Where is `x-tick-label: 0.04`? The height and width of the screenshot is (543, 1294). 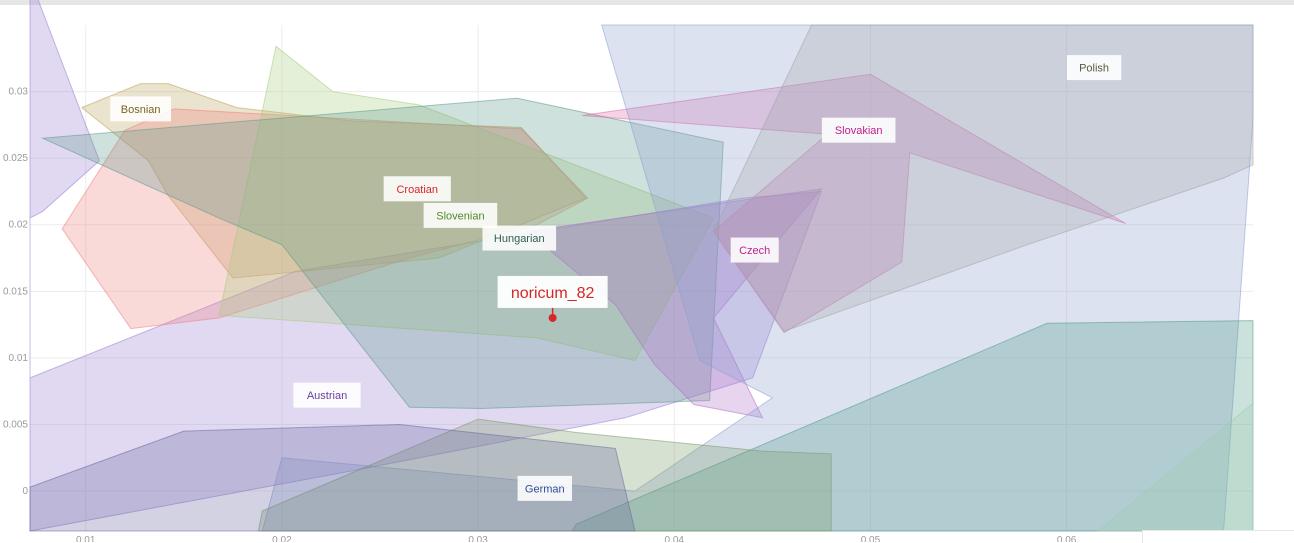
x-tick-label: 0.04 is located at coordinates (675, 538).